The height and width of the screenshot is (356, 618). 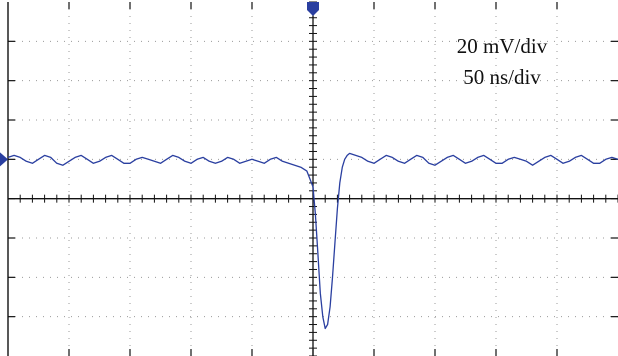 I want to click on scale-labels: 20 mV/div 50 ns/div, so click(x=502, y=61).